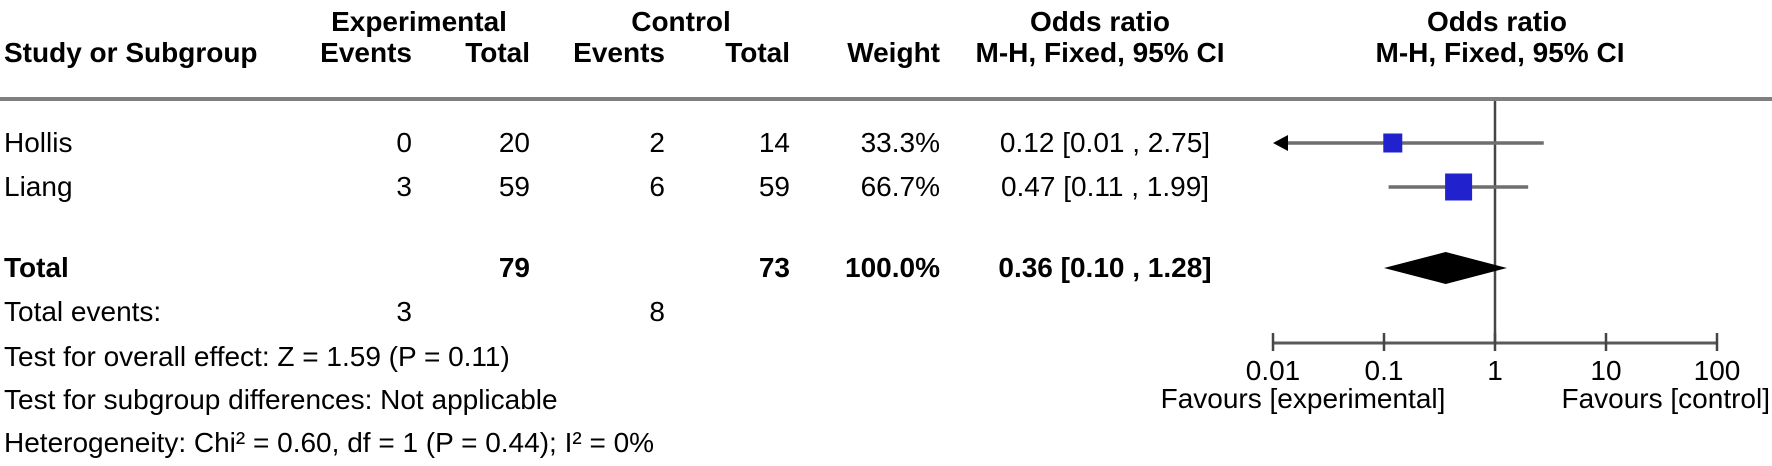 The width and height of the screenshot is (1772, 466). Describe the element at coordinates (36, 267) in the screenshot. I see `total-label: Total` at that location.